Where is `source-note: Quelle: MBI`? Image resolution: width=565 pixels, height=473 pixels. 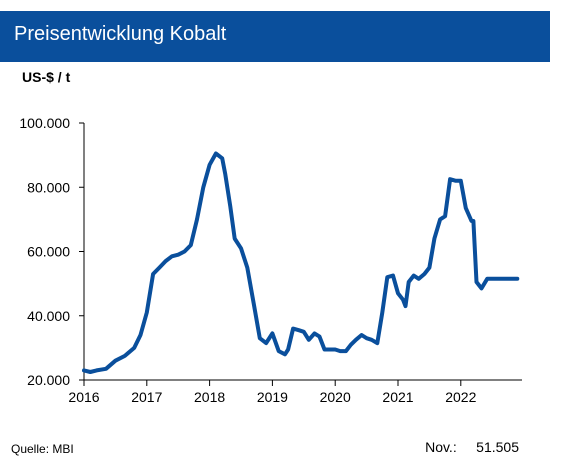 source-note: Quelle: MBI is located at coordinates (42, 449).